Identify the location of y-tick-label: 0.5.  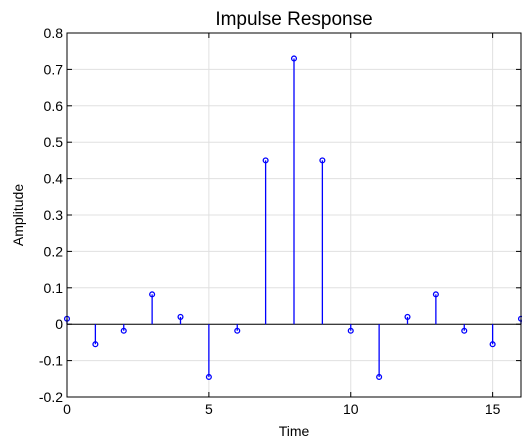
(54, 142).